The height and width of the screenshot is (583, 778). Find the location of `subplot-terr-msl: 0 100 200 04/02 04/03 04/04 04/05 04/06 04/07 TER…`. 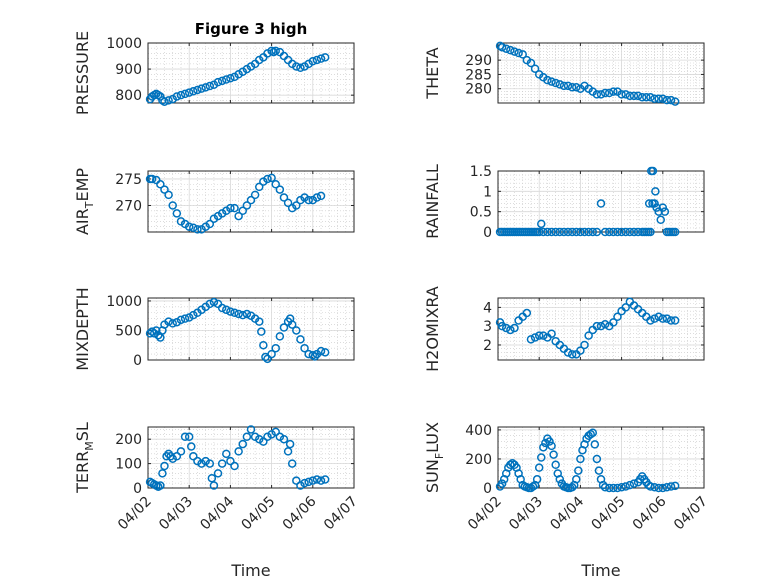

subplot-terr-msl: 0 100 200 04/02 04/03 04/04 04/05 04/06 04/07 TER… is located at coordinates (217, 501).